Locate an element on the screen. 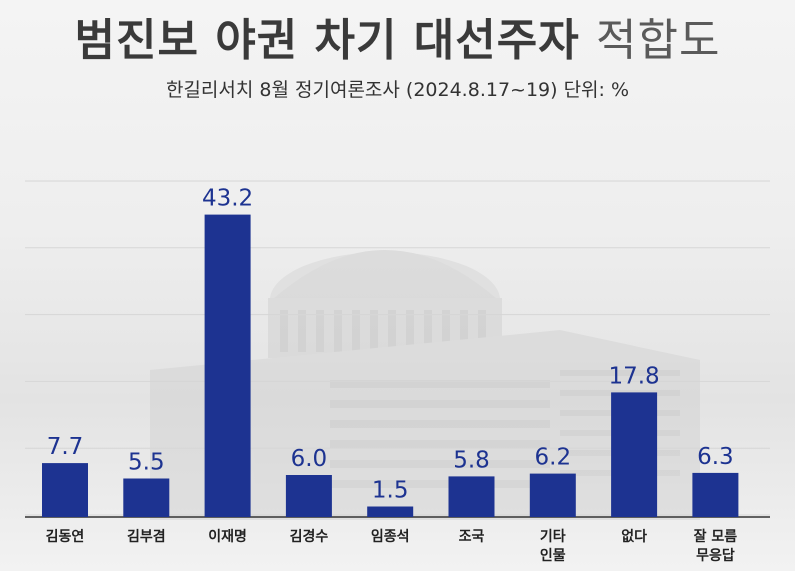  value-label: 43.2 is located at coordinates (227, 199).